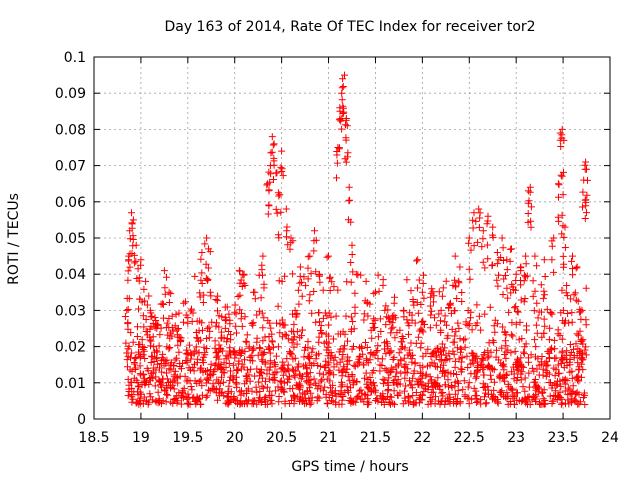 This screenshot has height=480, width=640. Describe the element at coordinates (281, 438) in the screenshot. I see `x-tick-label: 20.5` at that location.